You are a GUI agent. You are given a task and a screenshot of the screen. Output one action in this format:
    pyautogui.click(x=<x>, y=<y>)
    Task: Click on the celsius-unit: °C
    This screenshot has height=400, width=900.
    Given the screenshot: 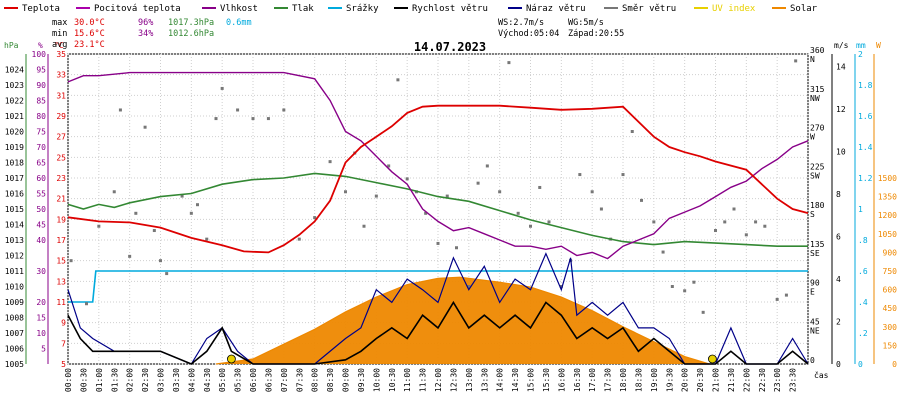 What is the action you would take?
    pyautogui.click(x=59, y=45)
    